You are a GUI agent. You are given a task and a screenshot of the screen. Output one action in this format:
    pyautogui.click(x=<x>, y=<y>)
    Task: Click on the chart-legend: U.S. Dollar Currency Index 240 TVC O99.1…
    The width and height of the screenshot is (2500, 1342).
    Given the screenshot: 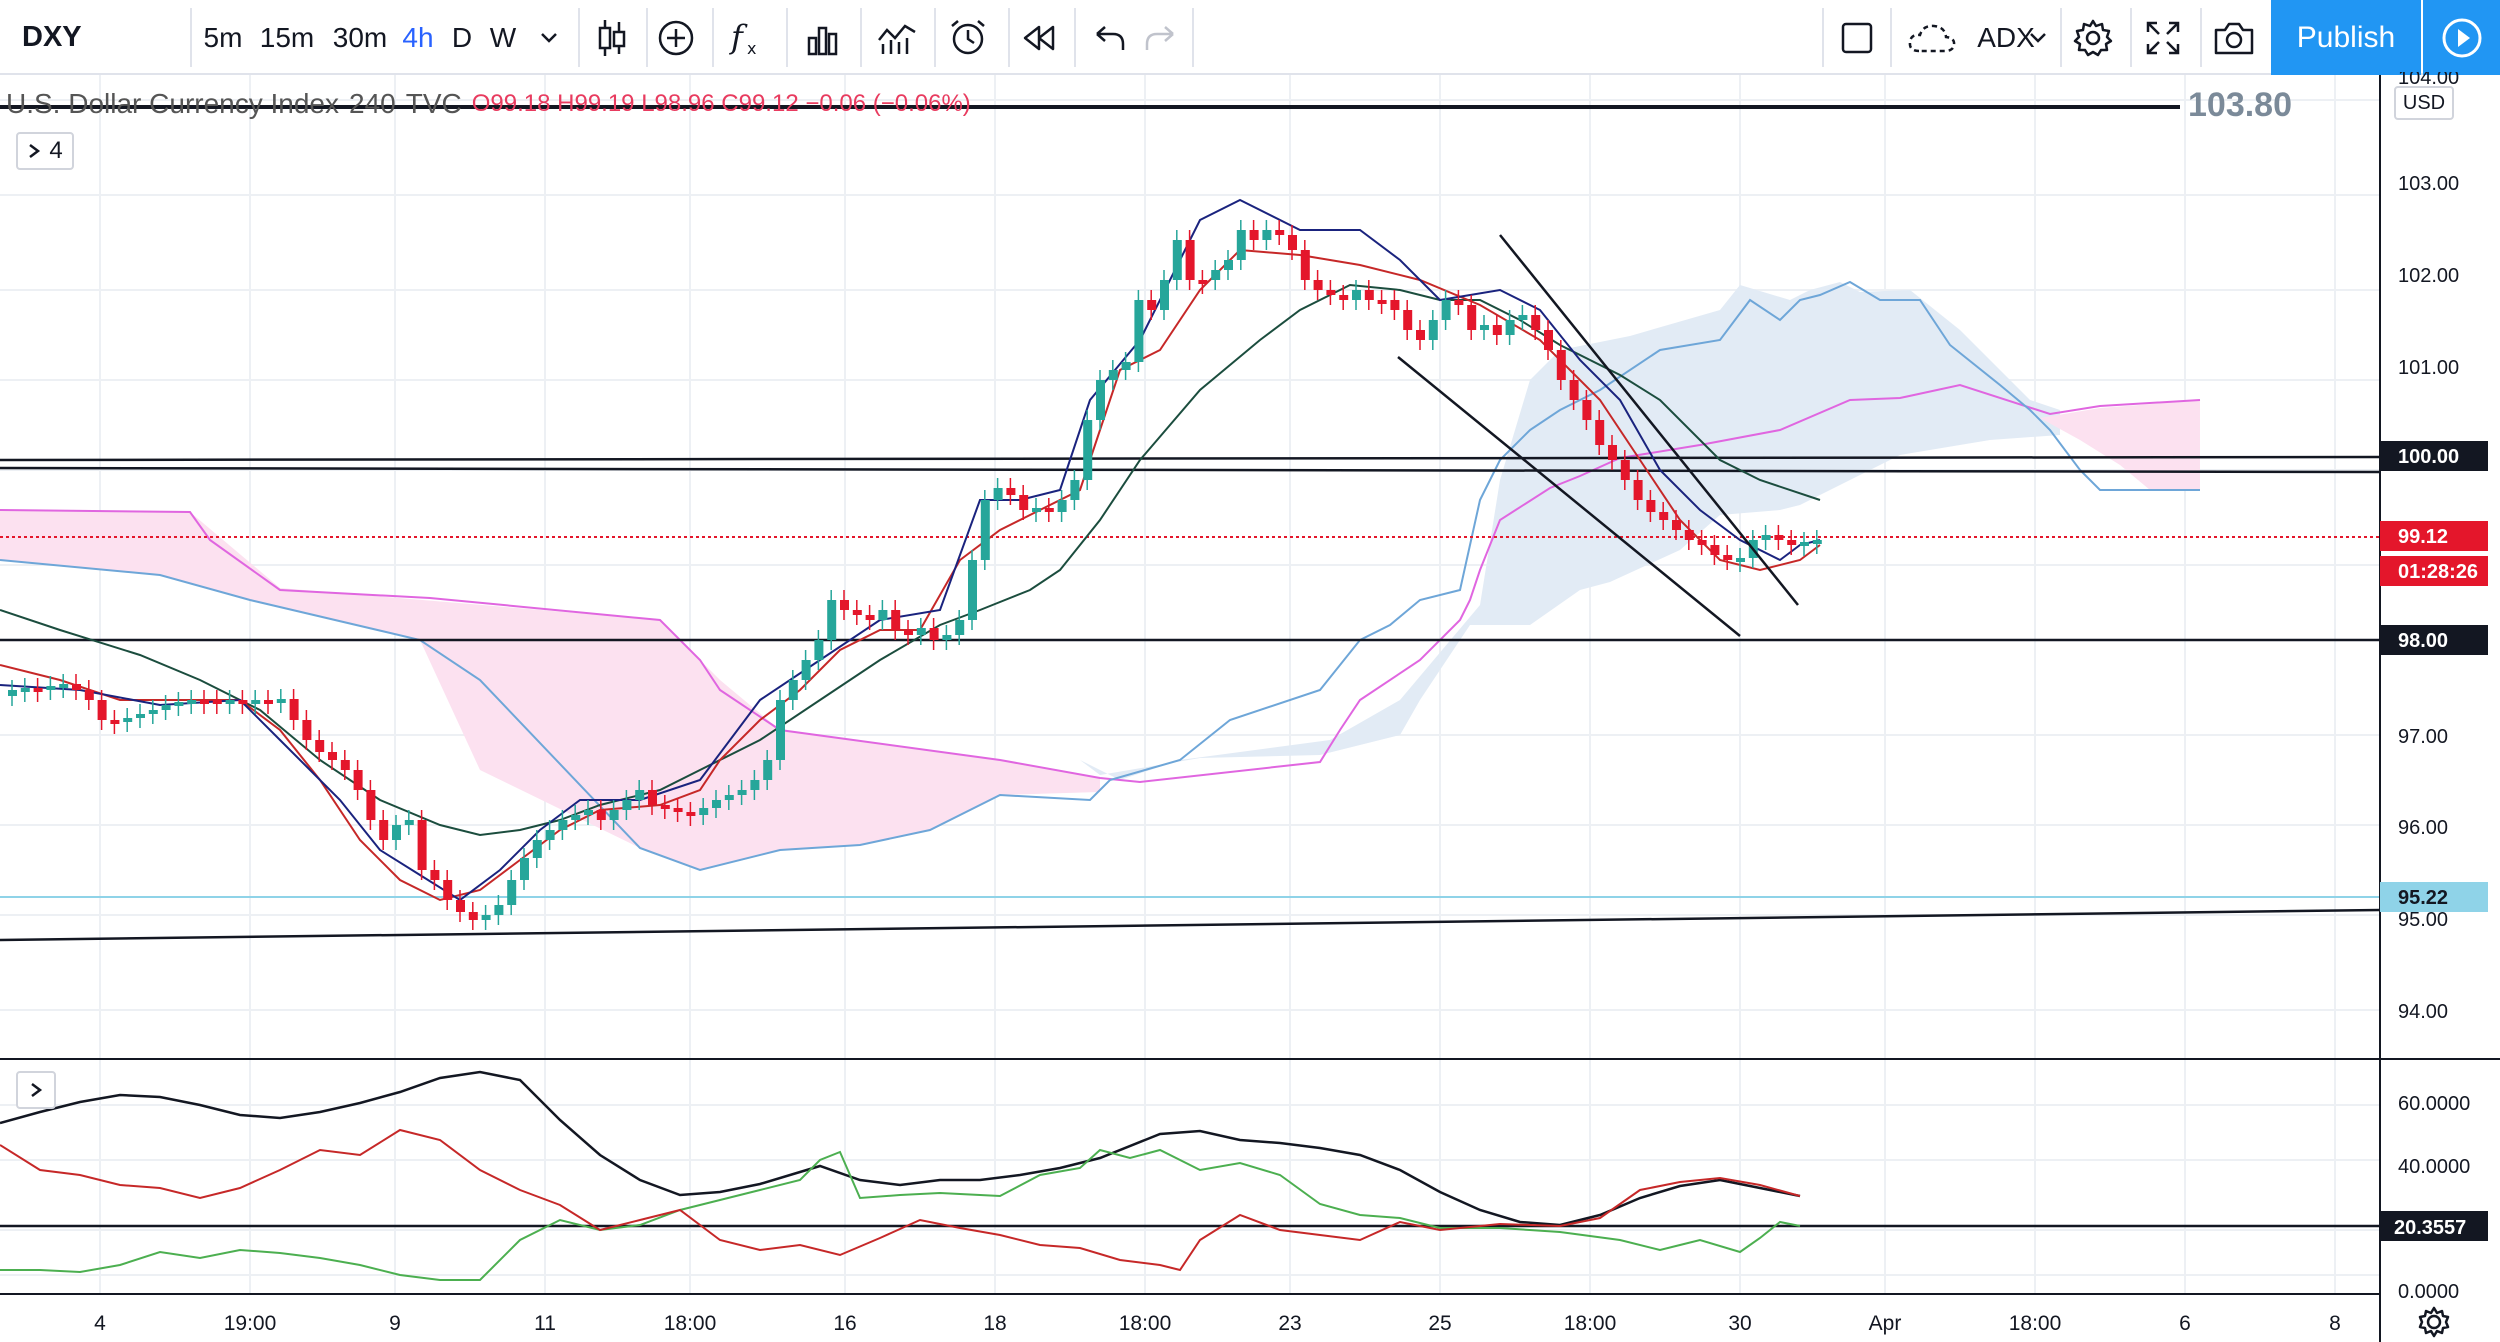 What is the action you would take?
    pyautogui.click(x=488, y=104)
    